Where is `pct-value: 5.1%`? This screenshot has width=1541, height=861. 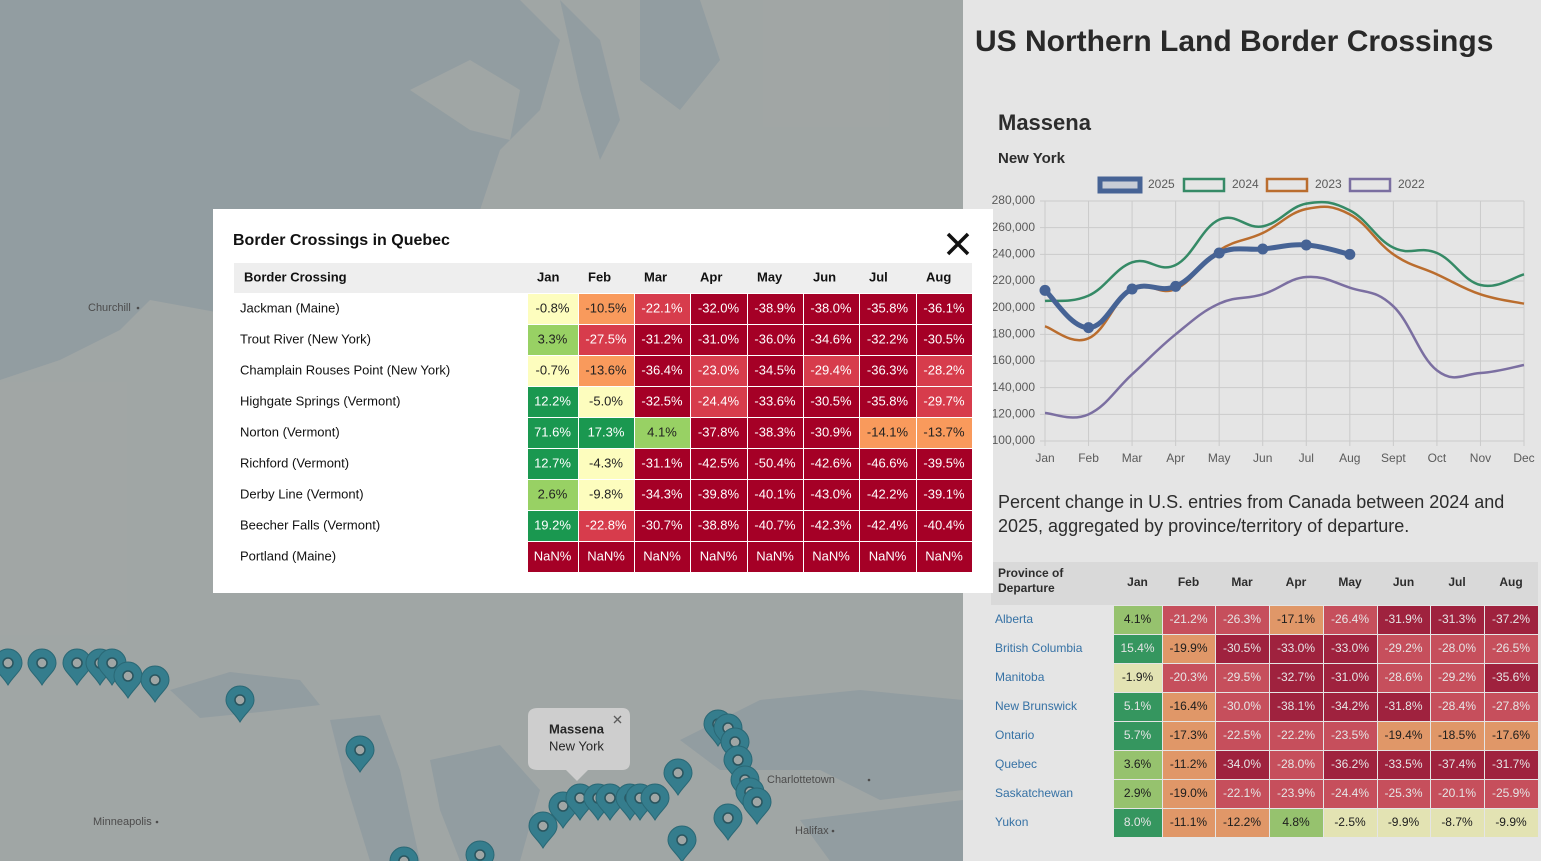 pct-value: 5.1% is located at coordinates (1138, 706).